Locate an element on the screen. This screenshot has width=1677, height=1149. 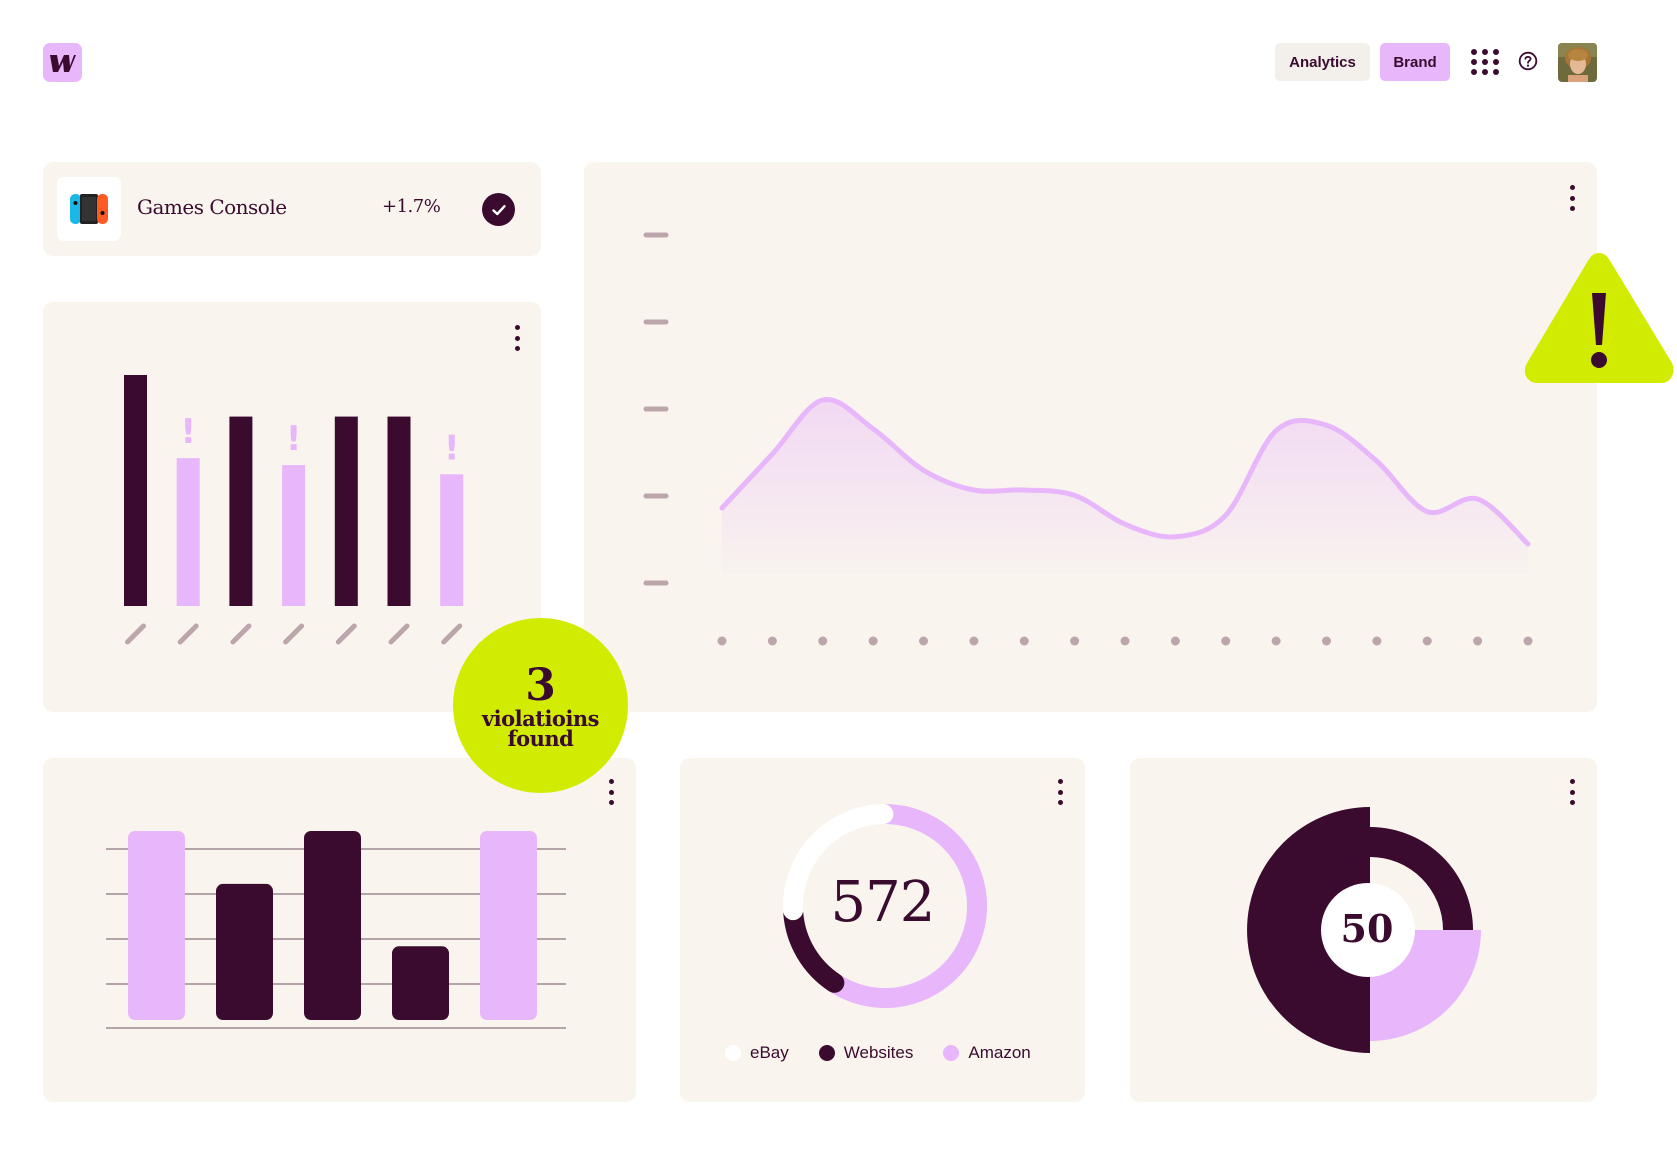
brand-button: Brand is located at coordinates (1415, 62).